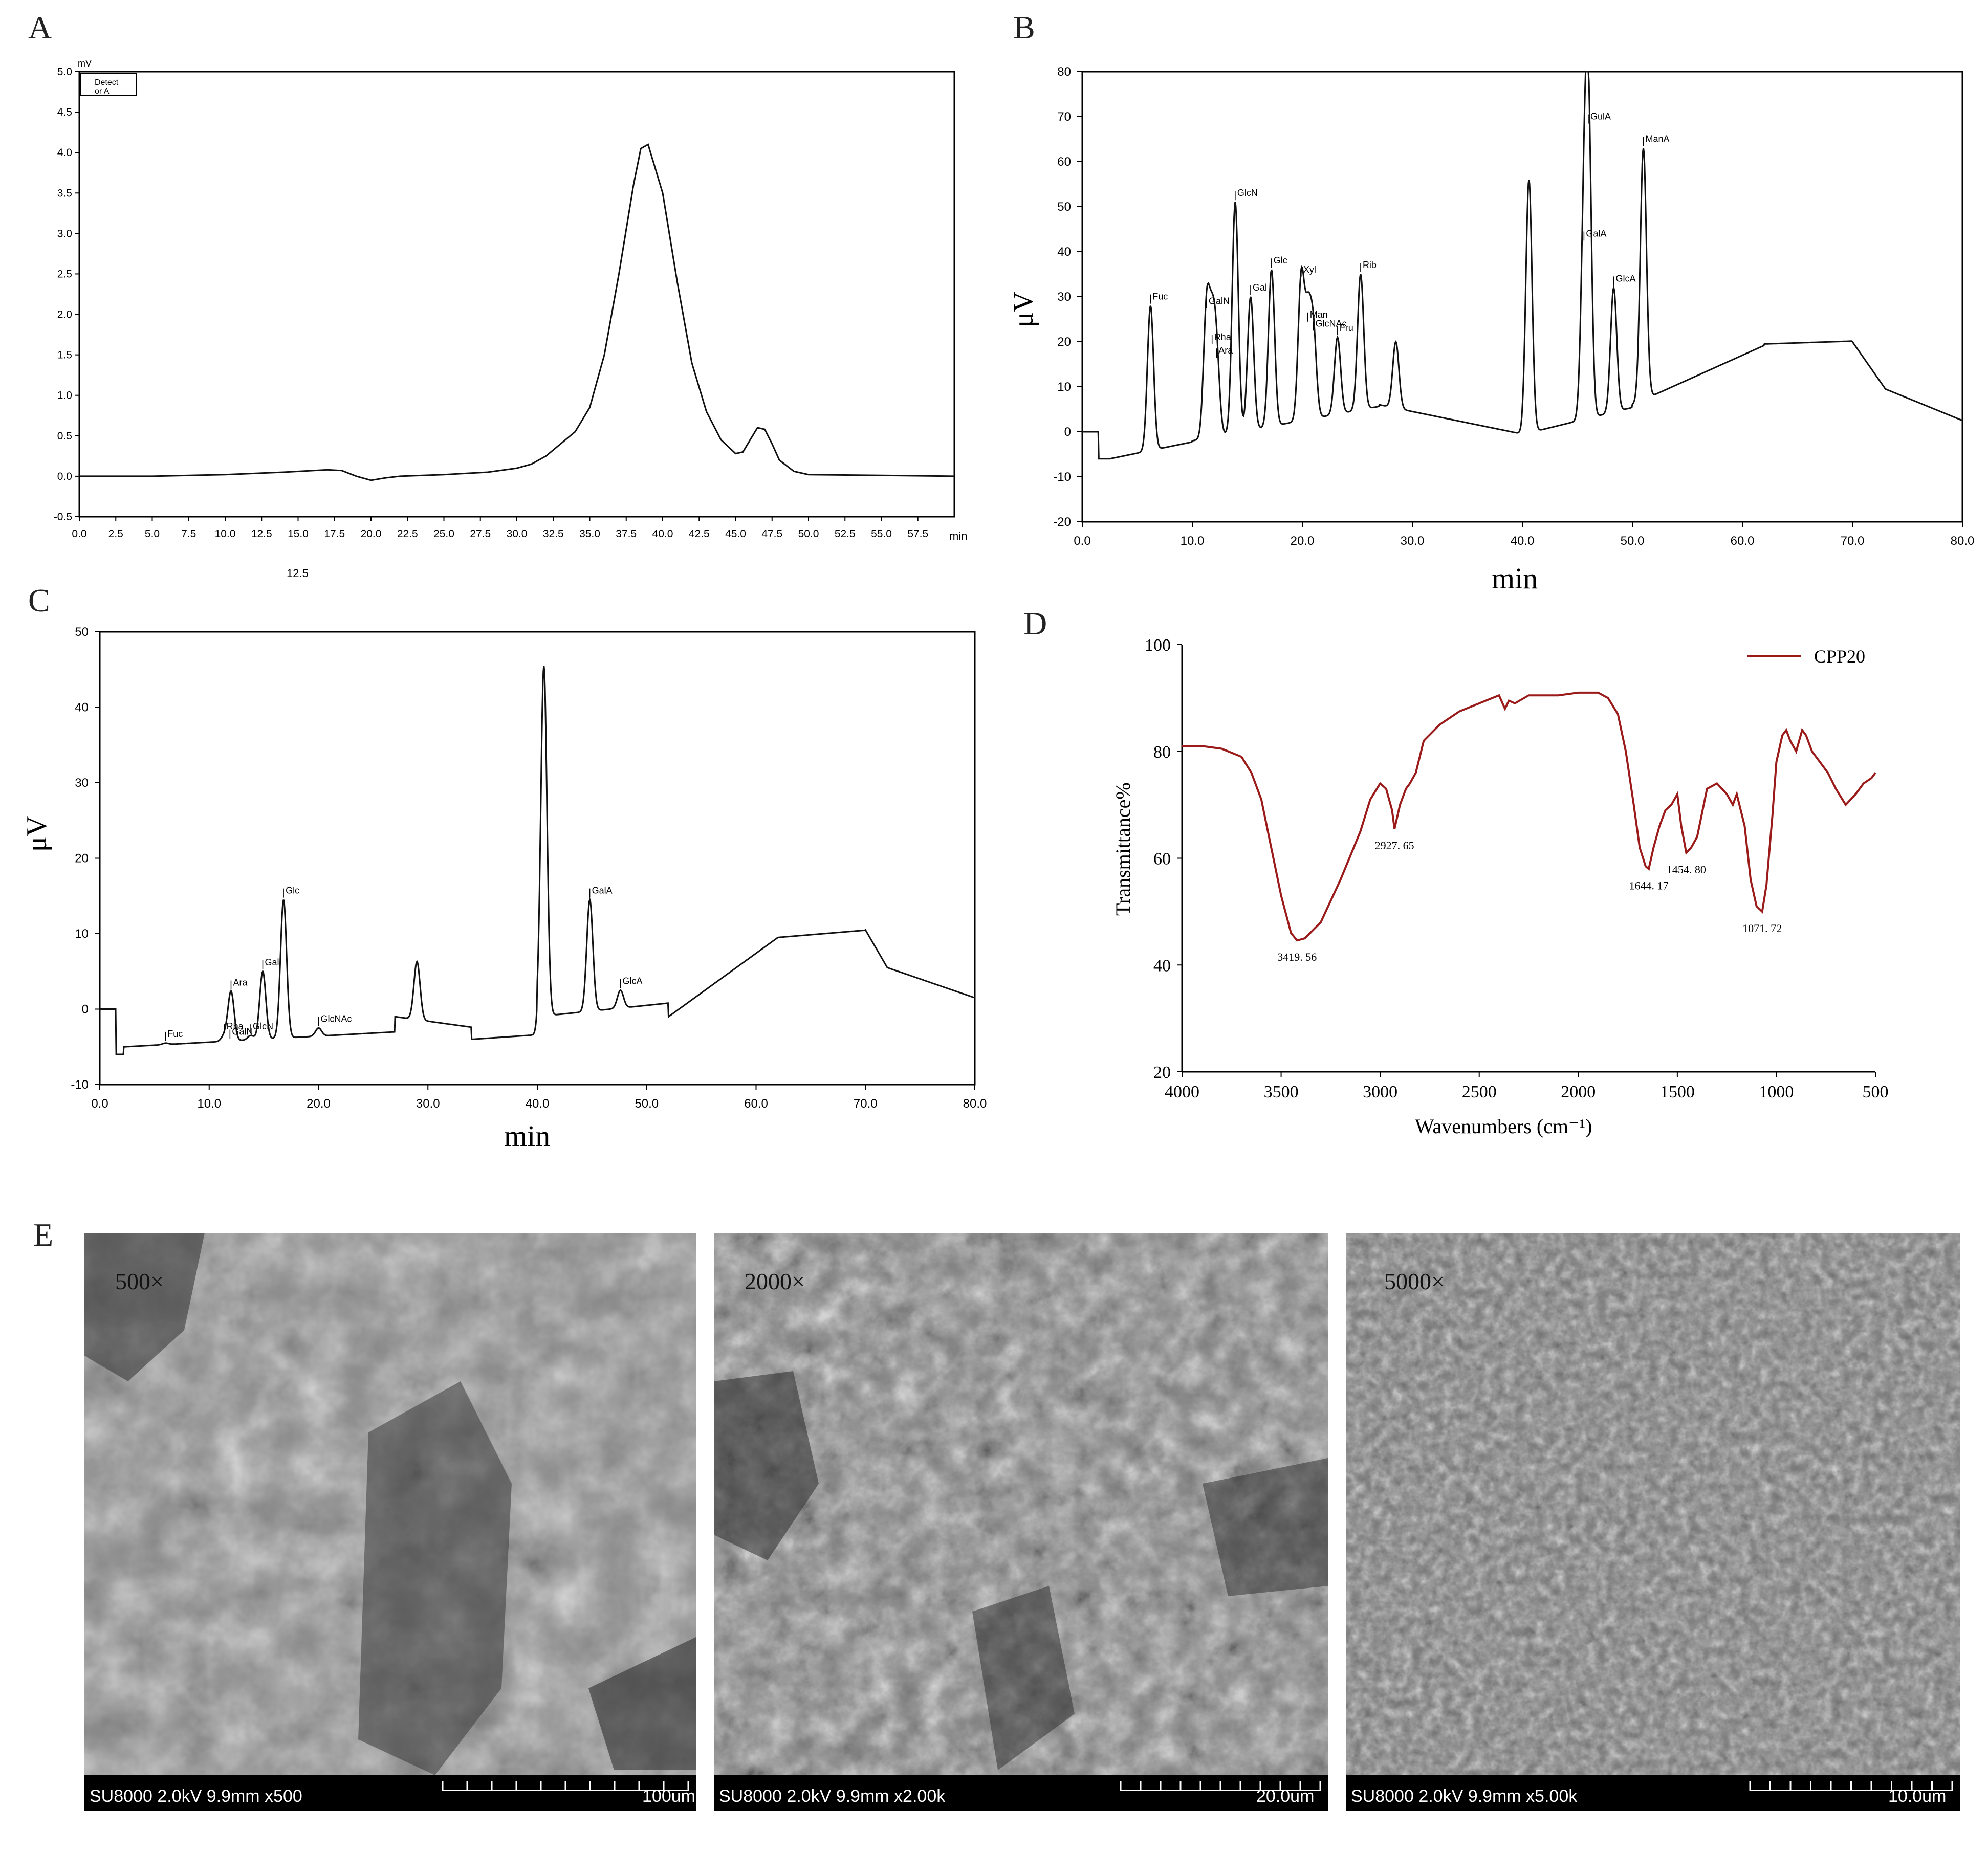  Describe the element at coordinates (527, 1136) in the screenshot. I see `x-label-c: min` at that location.